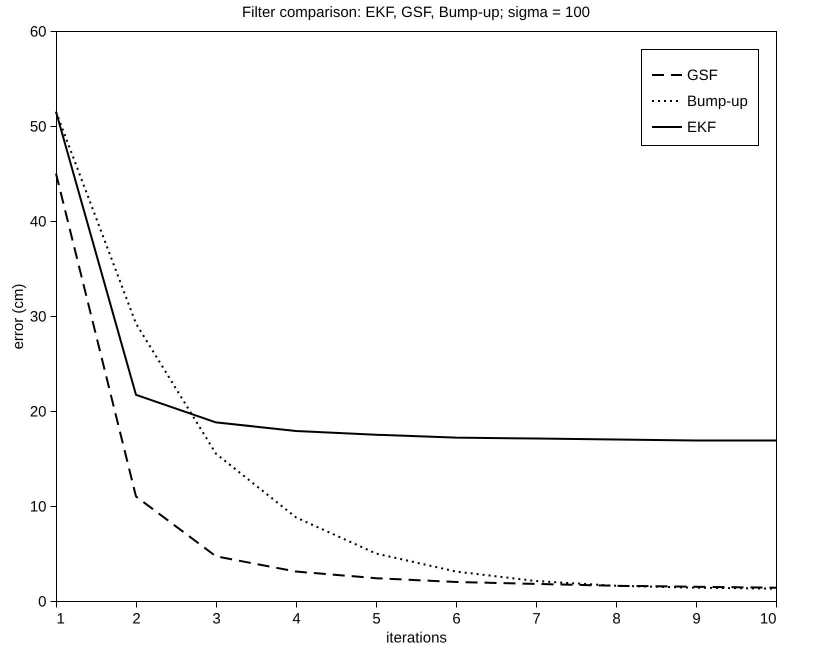 This screenshot has width=821, height=664. I want to click on x-tick-label: 7, so click(536, 619).